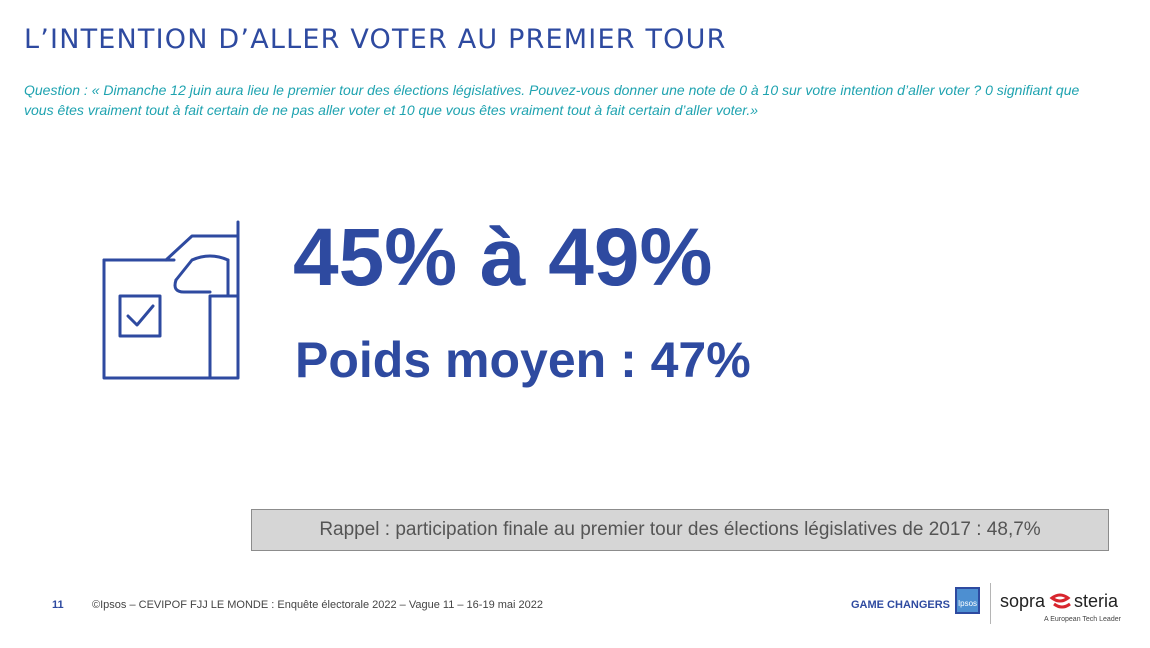 The image size is (1150, 648). Describe the element at coordinates (1023, 601) in the screenshot. I see `sopra-logo-left: sopra` at that location.